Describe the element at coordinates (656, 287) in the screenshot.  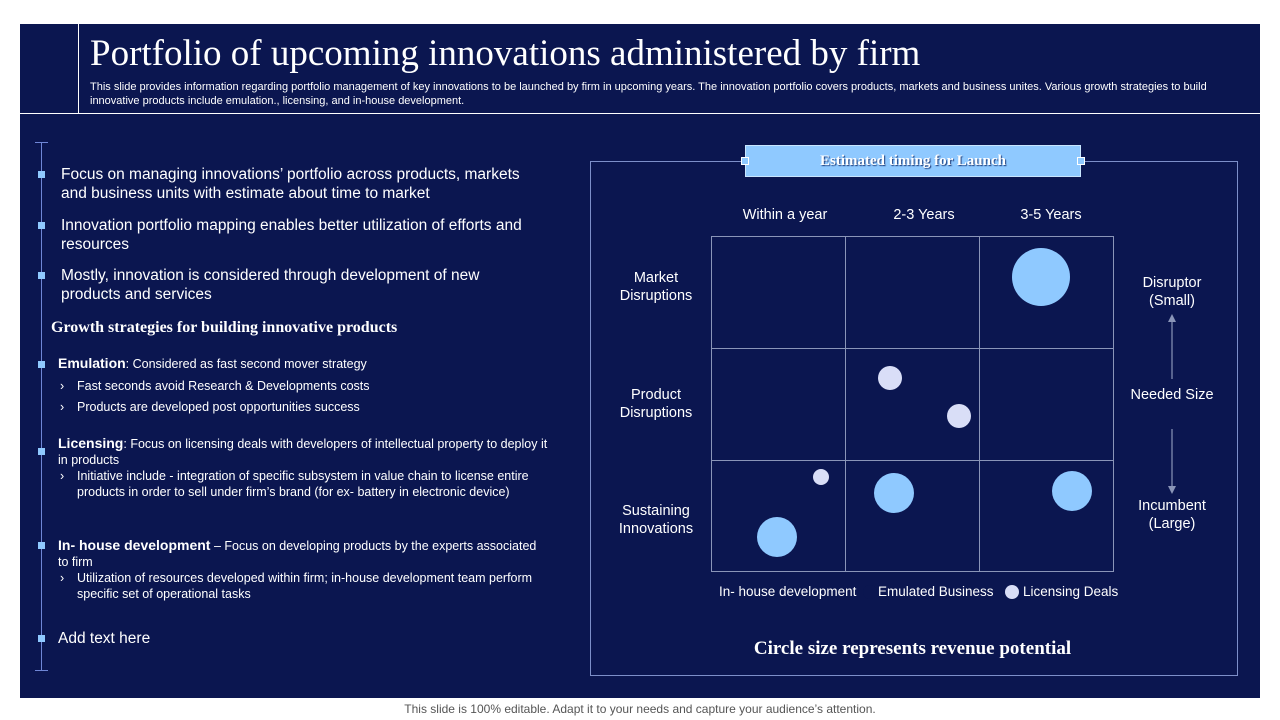
I see `row-header-market-disruptions: Market Disruptions` at that location.